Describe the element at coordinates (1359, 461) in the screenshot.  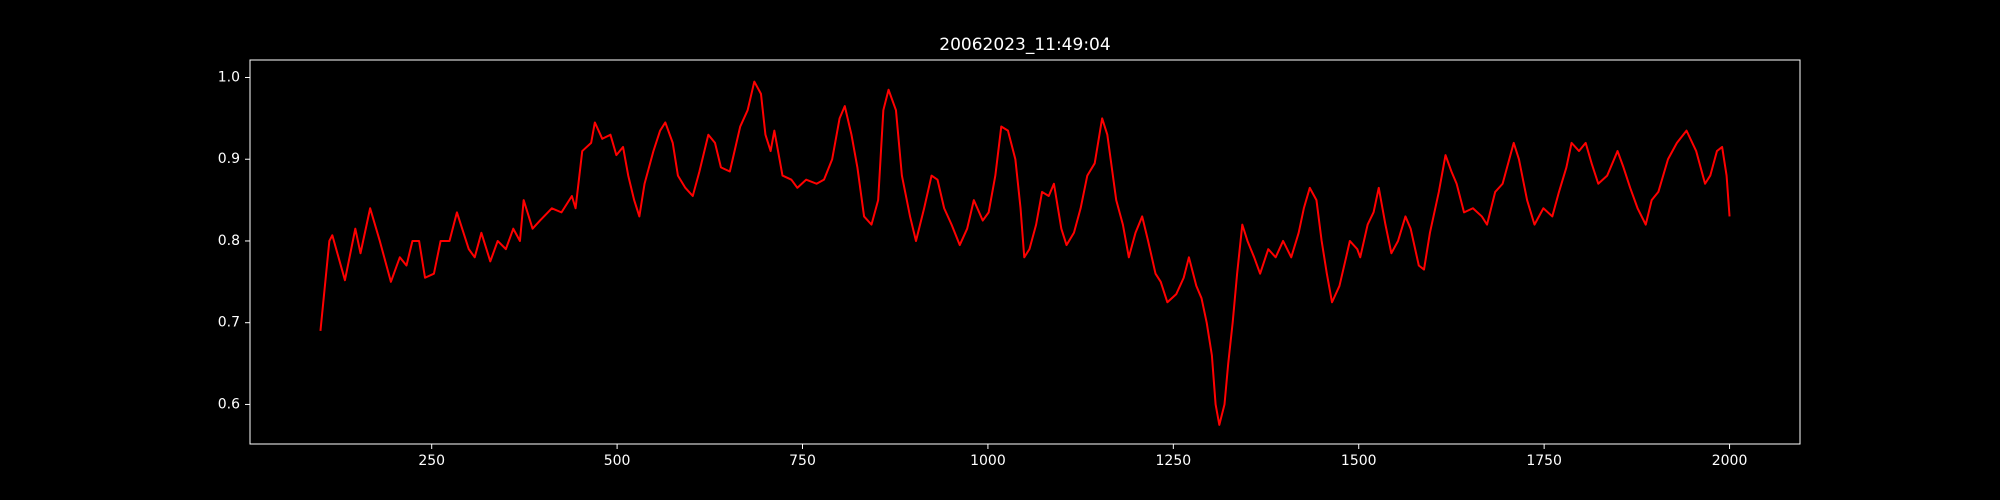
I see `x-tick-label: 1500` at that location.